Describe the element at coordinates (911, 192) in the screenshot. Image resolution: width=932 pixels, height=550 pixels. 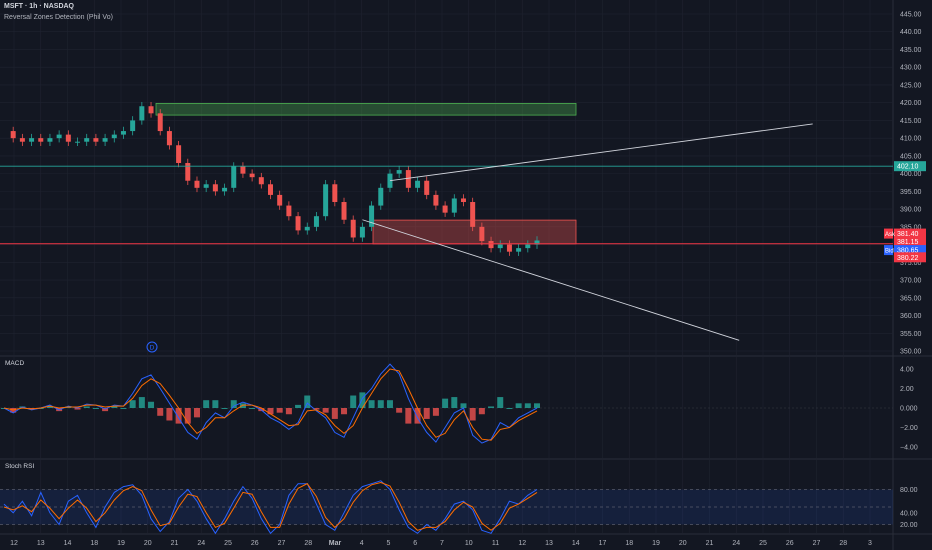
I see `price-tick-label: 395.00` at that location.